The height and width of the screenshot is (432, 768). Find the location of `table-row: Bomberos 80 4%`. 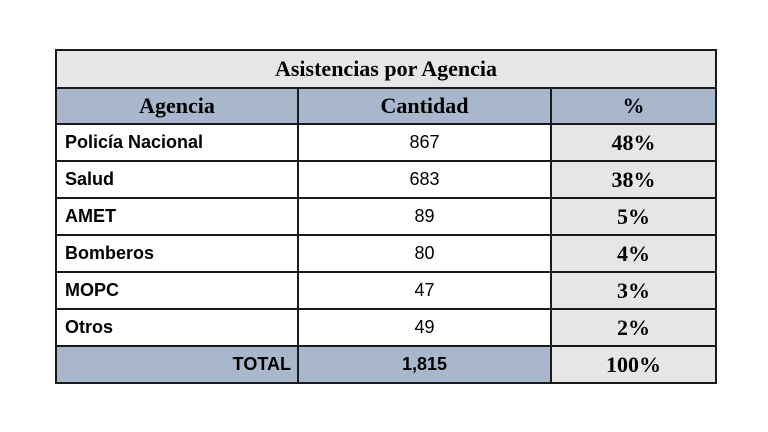

table-row: Bomberos 80 4% is located at coordinates (386, 253).